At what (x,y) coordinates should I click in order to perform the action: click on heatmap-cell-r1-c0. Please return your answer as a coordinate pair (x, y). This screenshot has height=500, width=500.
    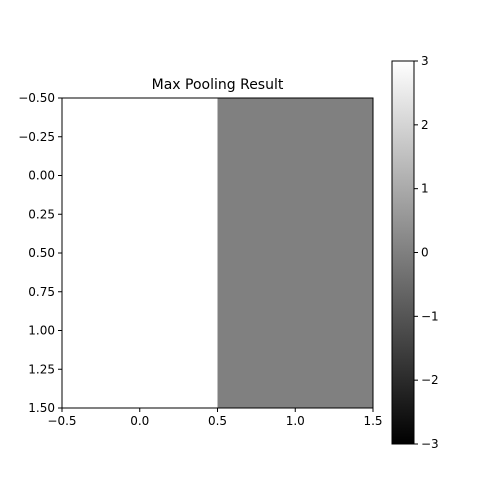
    Looking at the image, I should click on (140, 330).